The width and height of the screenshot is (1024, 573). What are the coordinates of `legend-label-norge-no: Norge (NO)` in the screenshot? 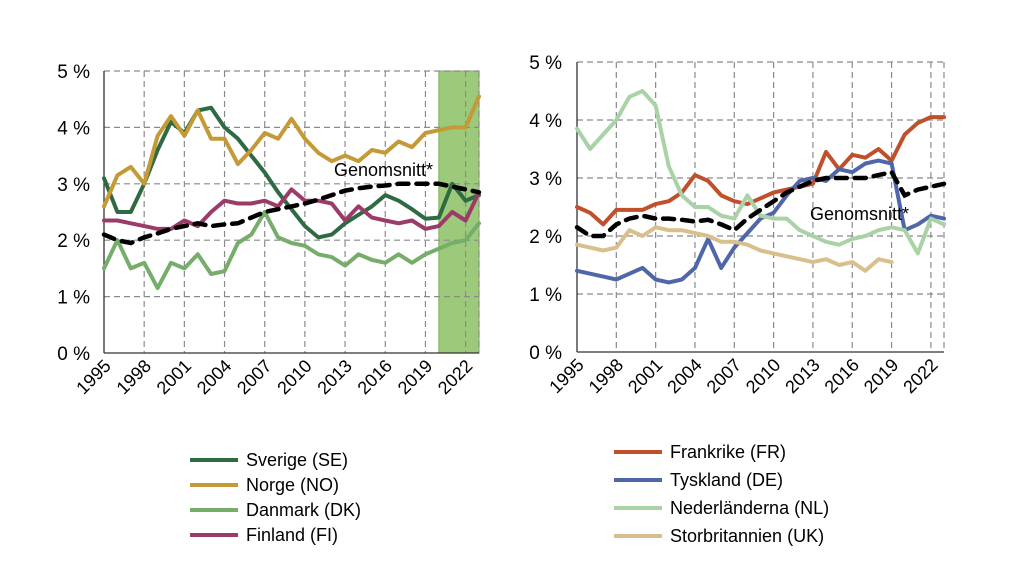 It's located at (292, 485).